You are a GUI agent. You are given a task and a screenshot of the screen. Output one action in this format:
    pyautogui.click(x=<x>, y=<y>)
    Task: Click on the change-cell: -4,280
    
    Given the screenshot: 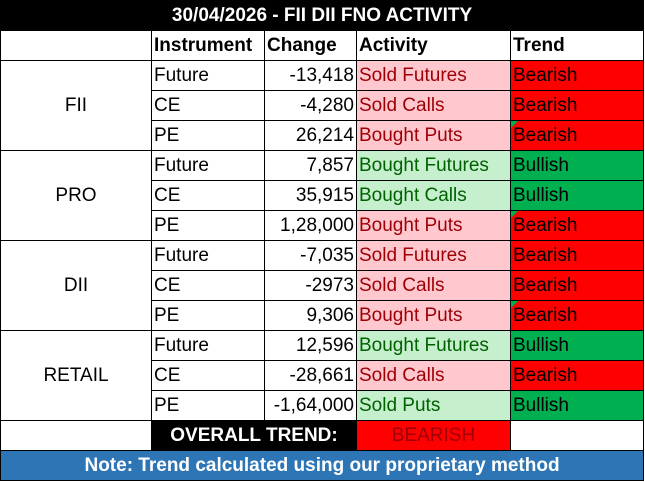 What is the action you would take?
    pyautogui.click(x=310, y=105)
    